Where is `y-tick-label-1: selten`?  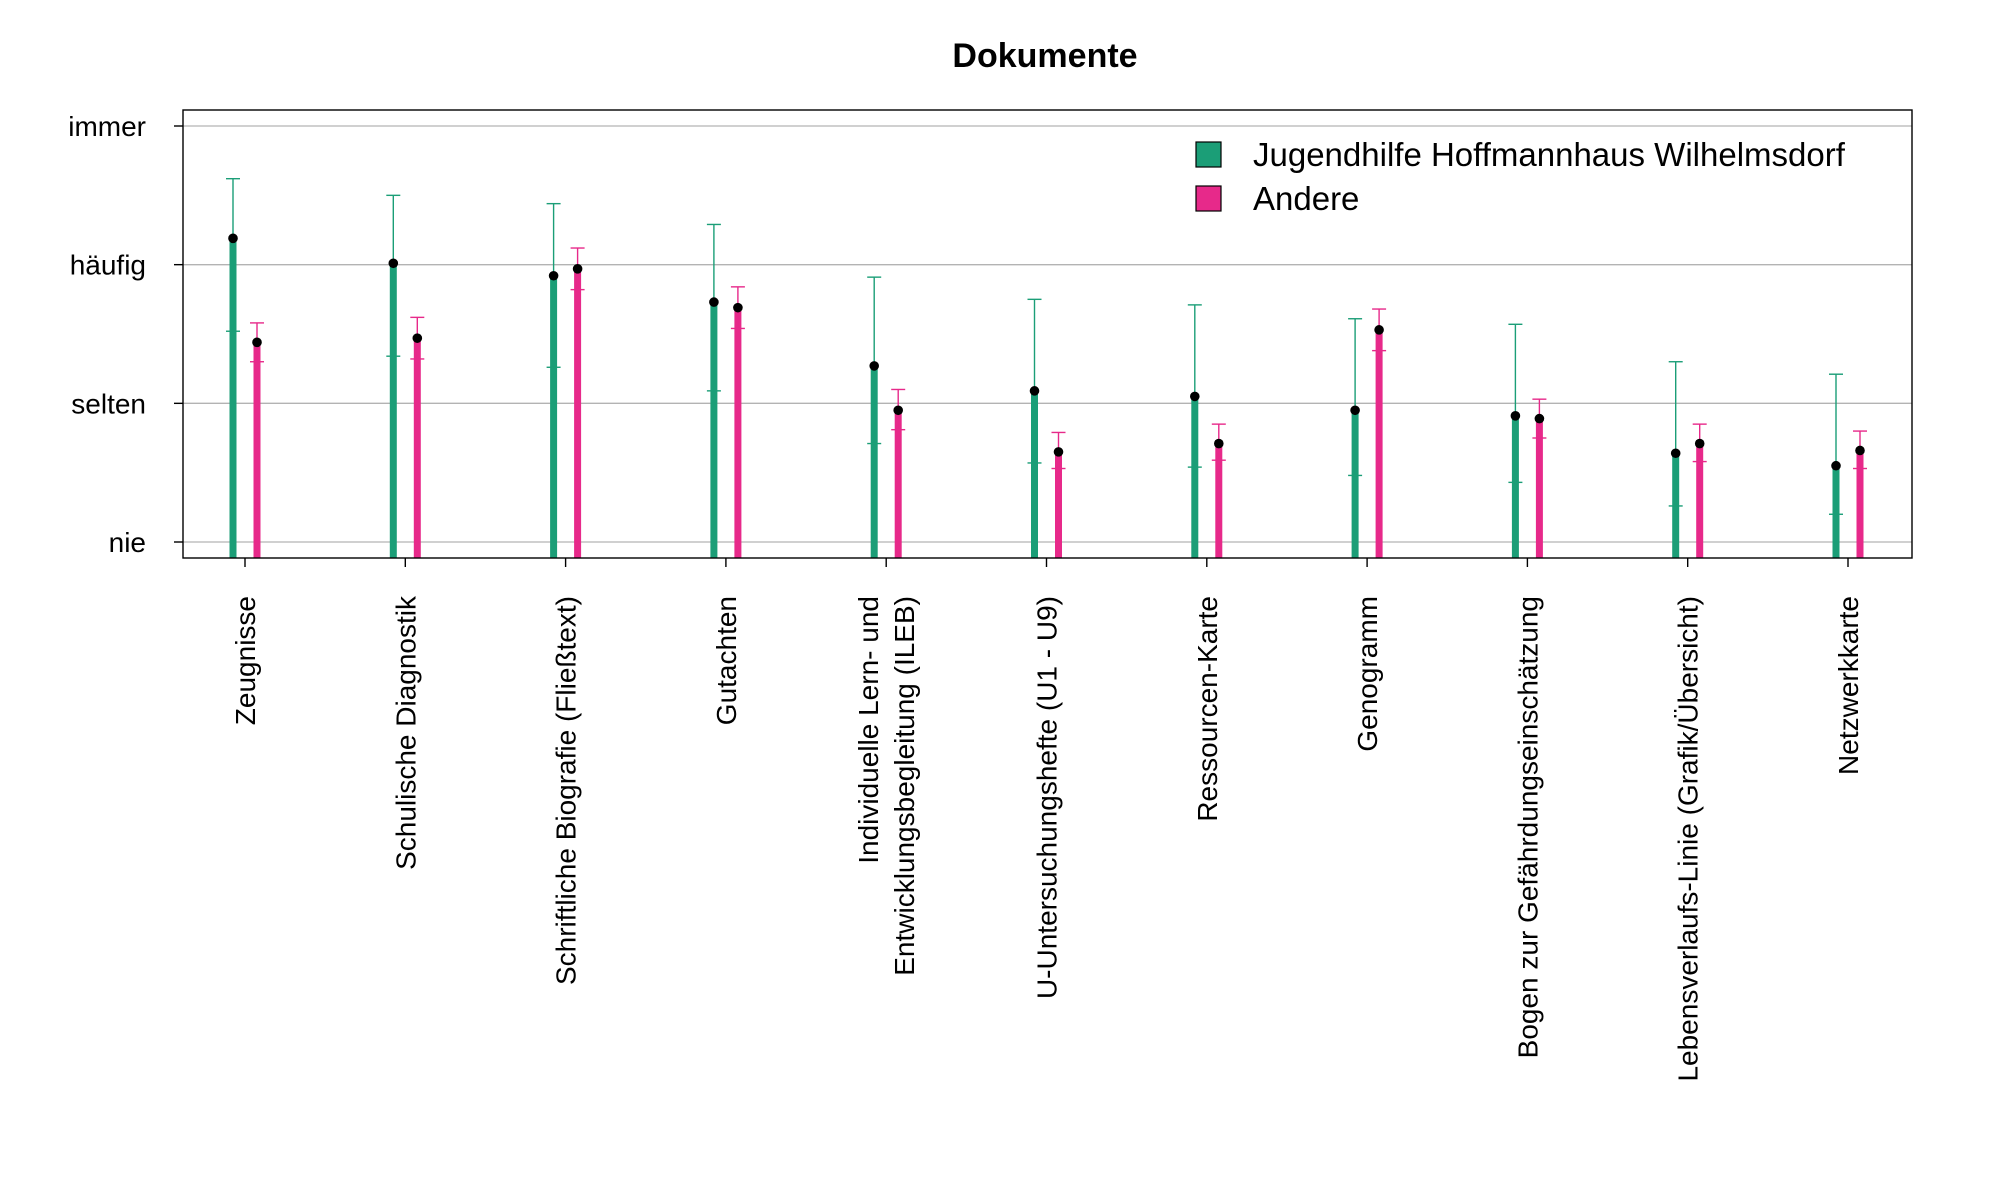 y-tick-label-1: selten is located at coordinates (108, 403).